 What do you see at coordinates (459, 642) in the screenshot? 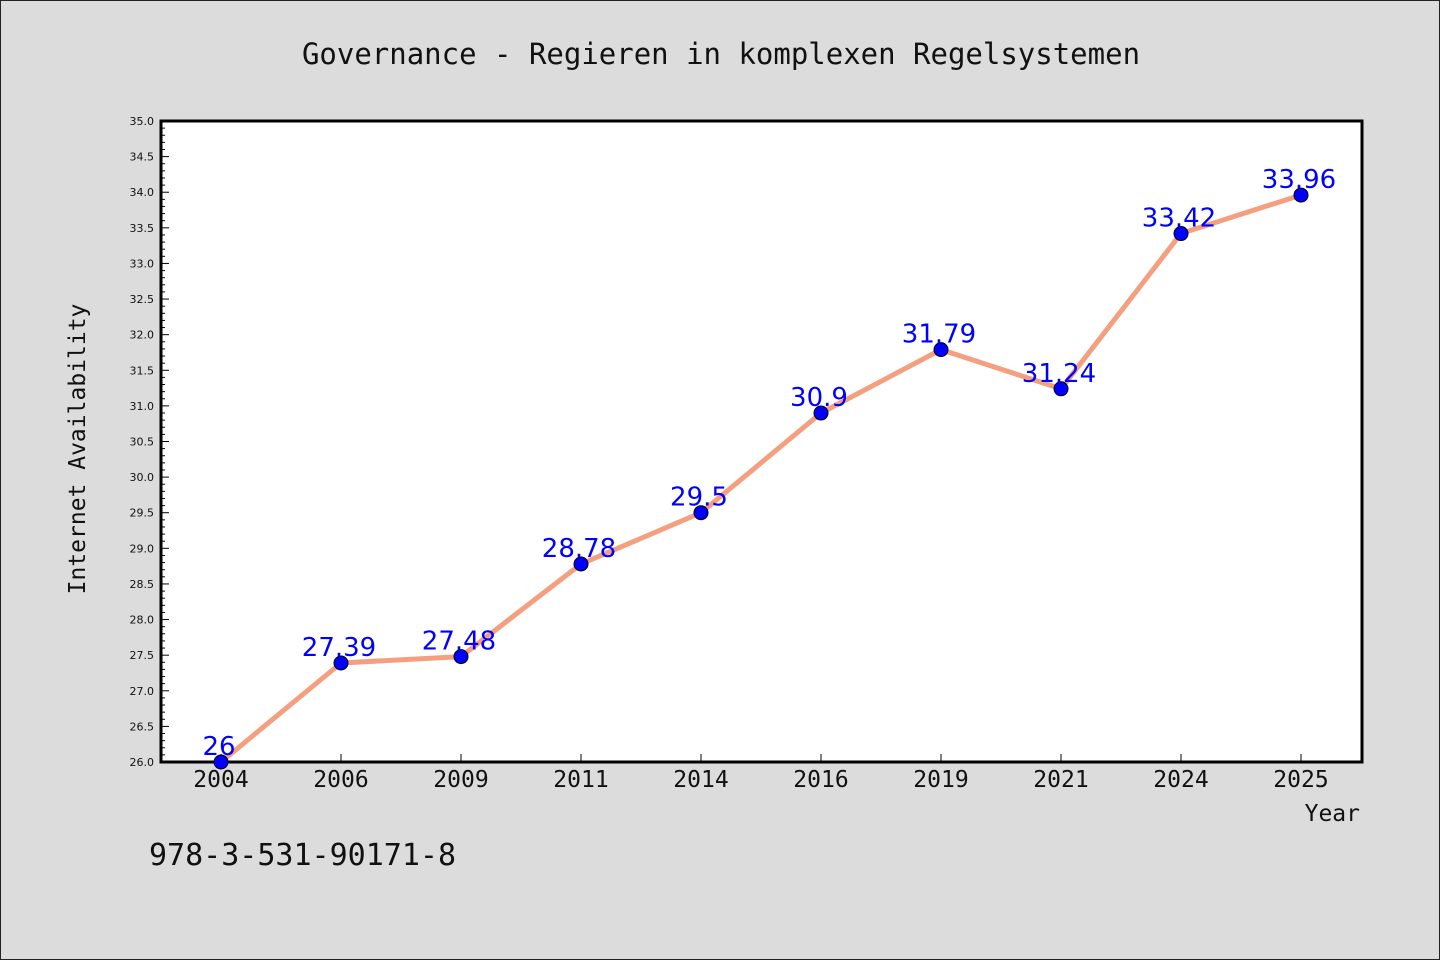
I see `data-label: 27.48` at bounding box center [459, 642].